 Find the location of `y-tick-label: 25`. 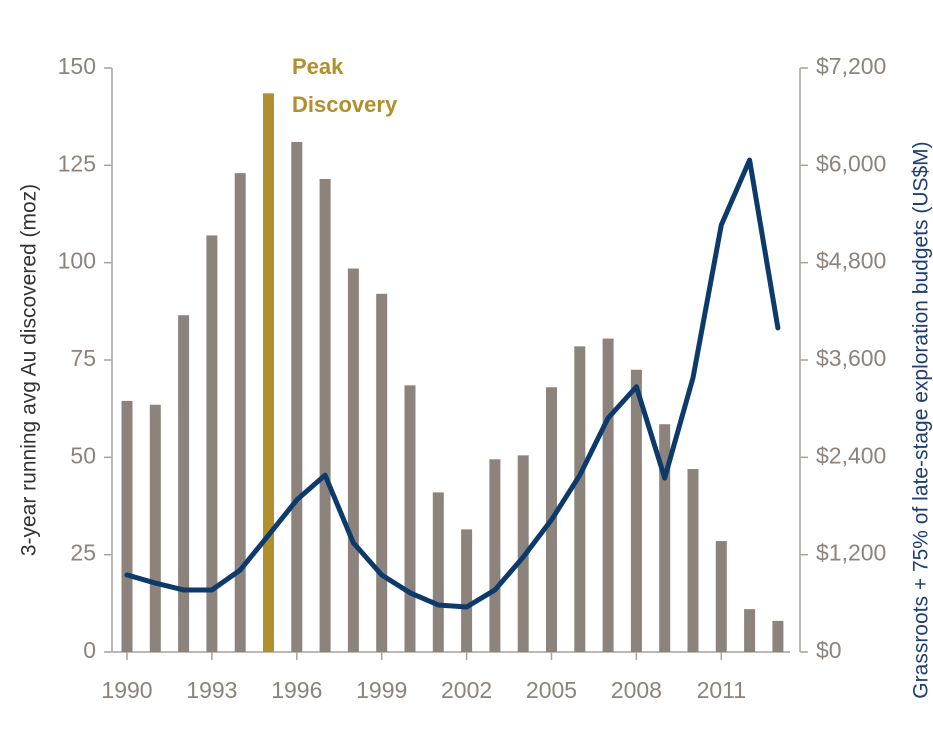

y-tick-label: 25 is located at coordinates (83, 553).